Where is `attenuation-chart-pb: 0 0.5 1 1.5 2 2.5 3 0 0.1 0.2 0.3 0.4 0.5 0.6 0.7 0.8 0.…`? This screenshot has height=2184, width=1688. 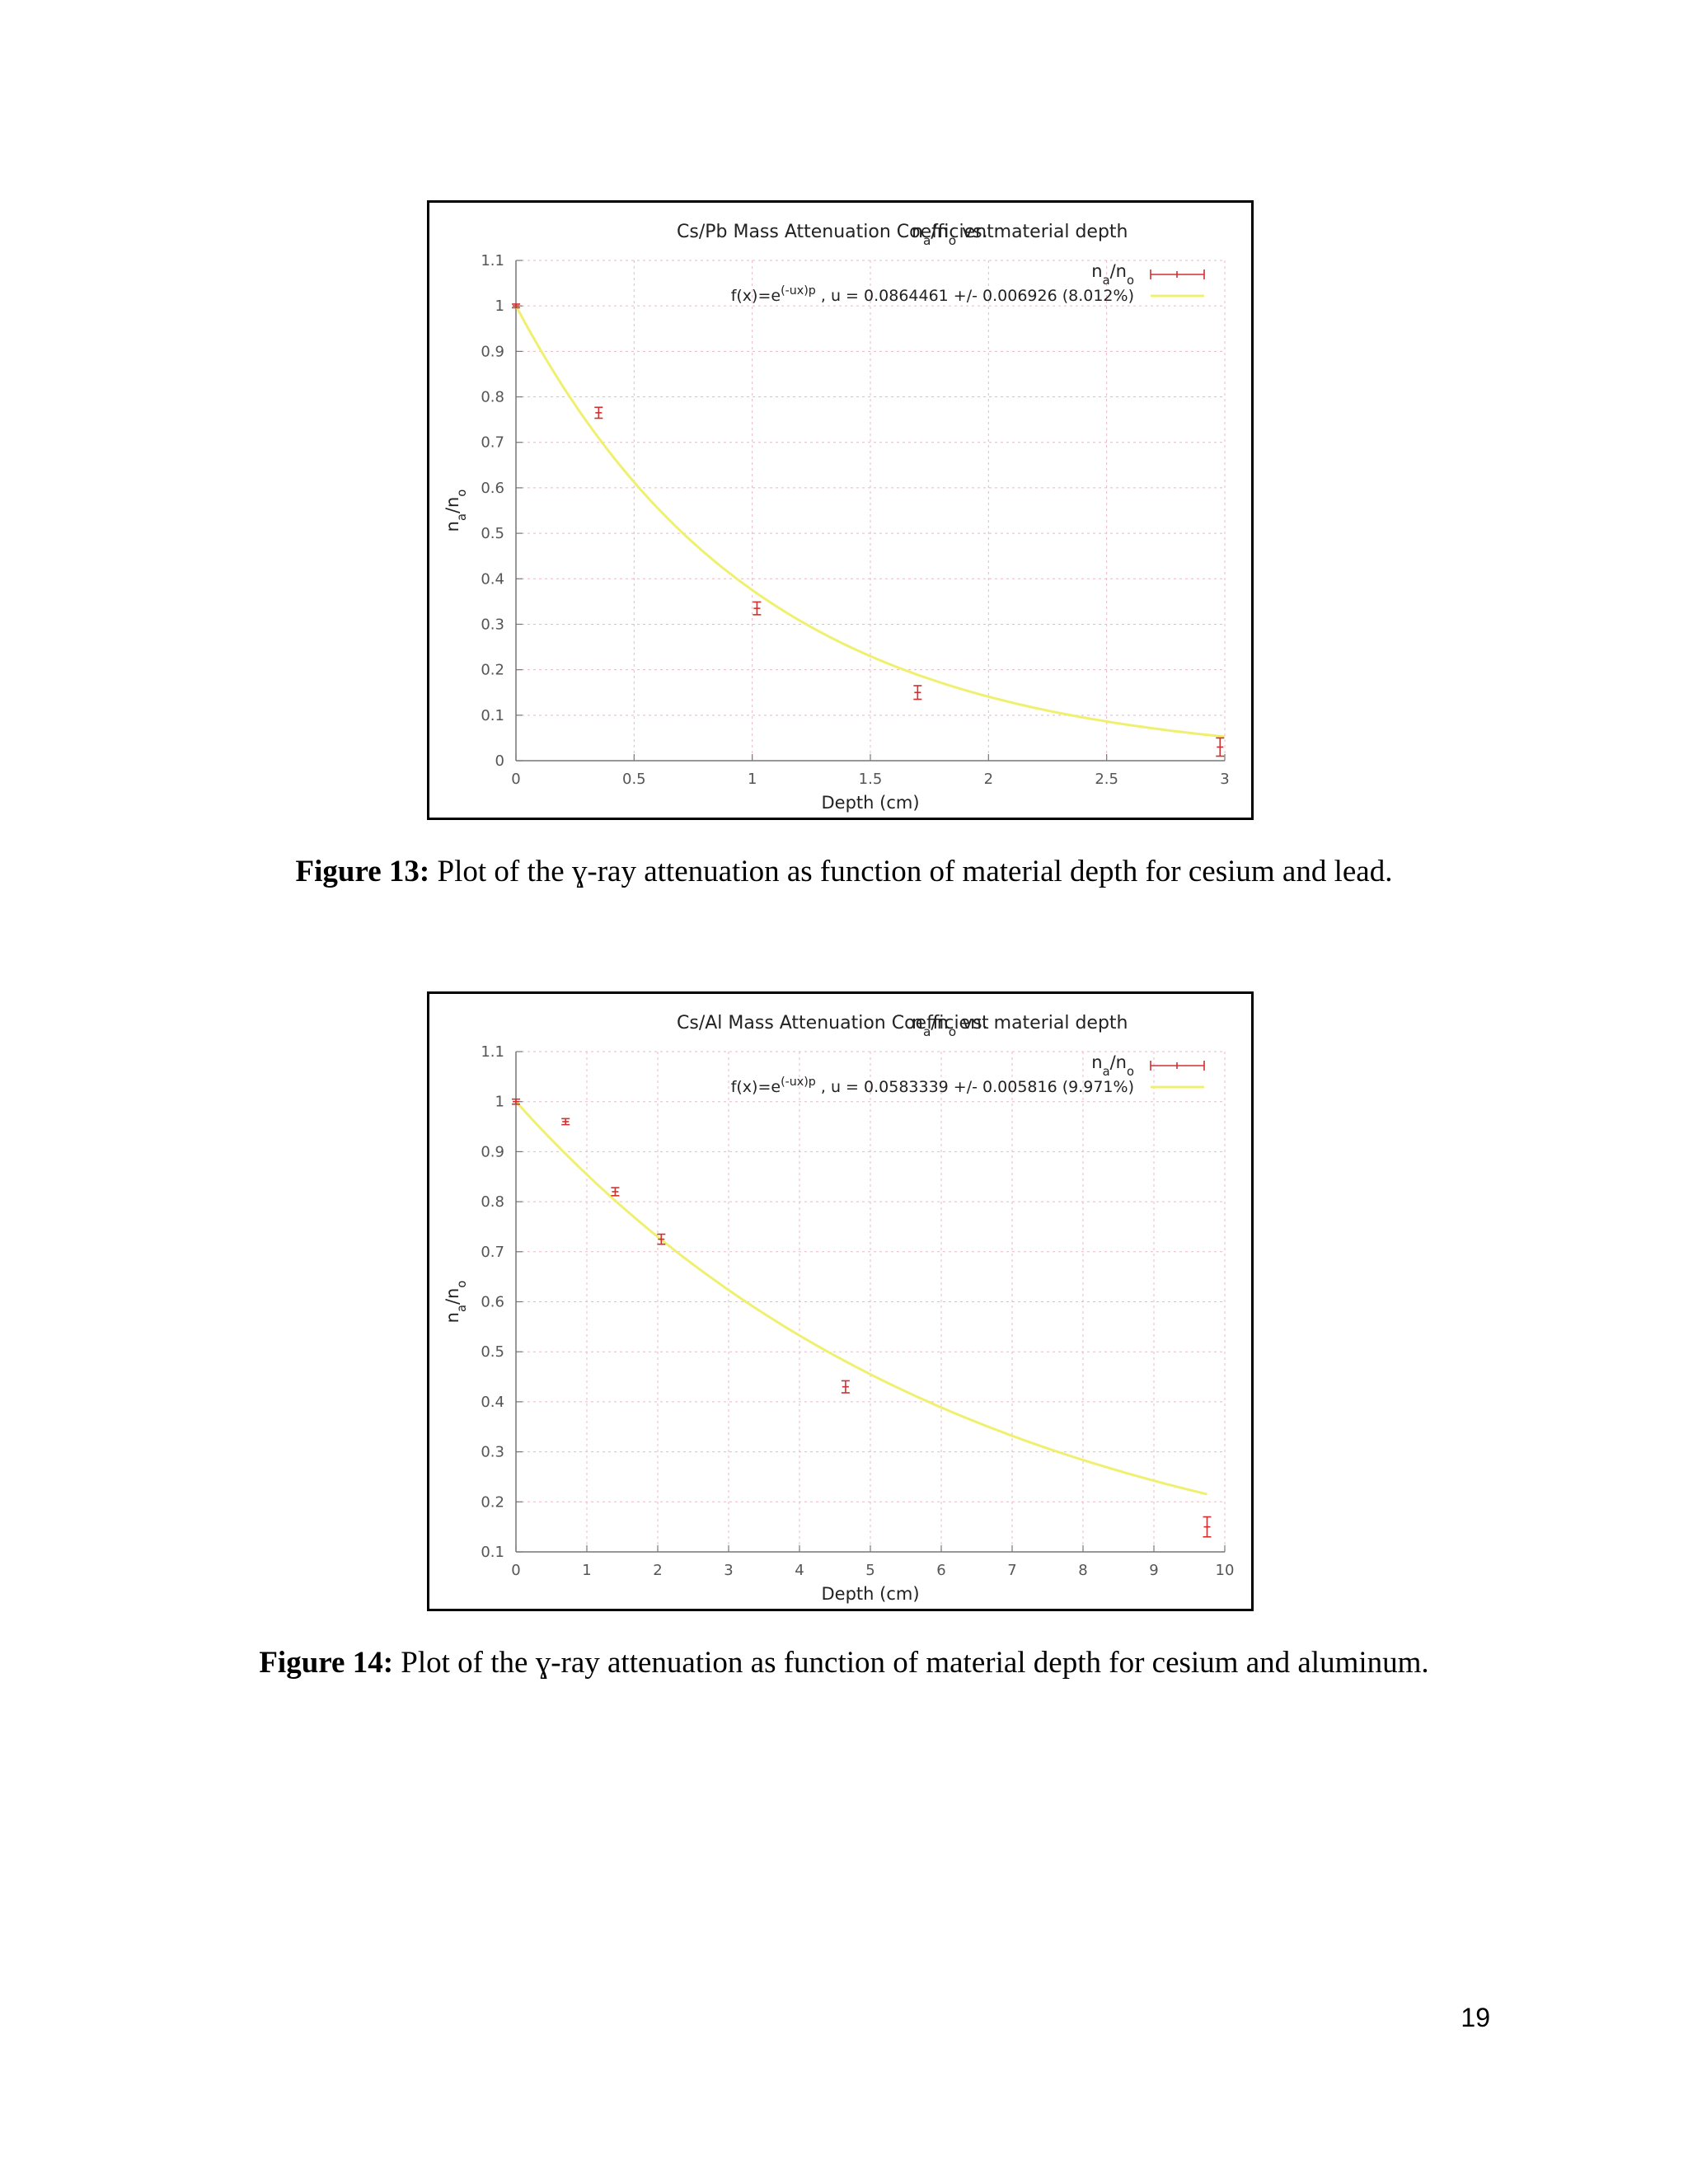 attenuation-chart-pb: 0 0.5 1 1.5 2 2.5 3 0 0.1 0.2 0.3 0.4 0.5 0.6 0.7 0.8 0.… is located at coordinates (836, 517).